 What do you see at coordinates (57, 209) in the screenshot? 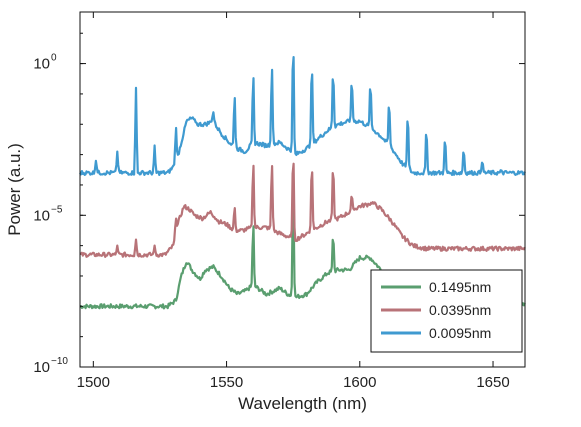
I see `y-tick-exponent: −5` at bounding box center [57, 209].